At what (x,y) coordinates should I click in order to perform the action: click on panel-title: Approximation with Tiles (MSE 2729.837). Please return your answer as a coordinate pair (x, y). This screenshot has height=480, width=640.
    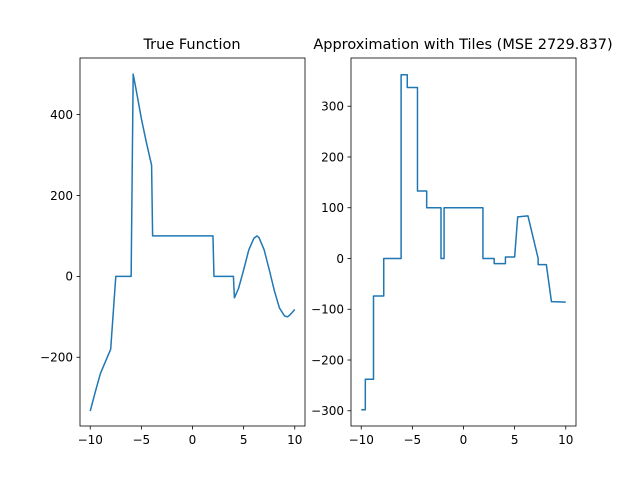
    Looking at the image, I should click on (462, 45).